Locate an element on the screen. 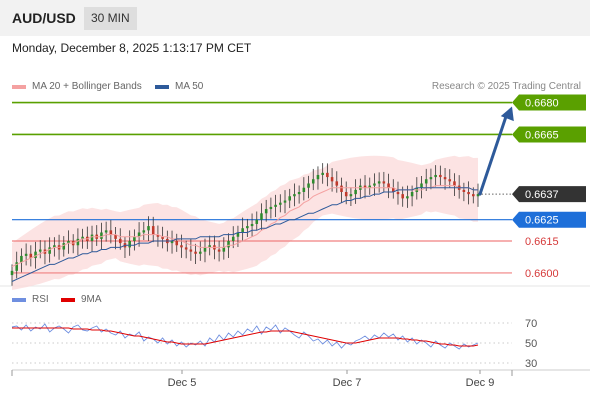 This screenshot has height=400, width=590. rsi-line is located at coordinates (245, 336).